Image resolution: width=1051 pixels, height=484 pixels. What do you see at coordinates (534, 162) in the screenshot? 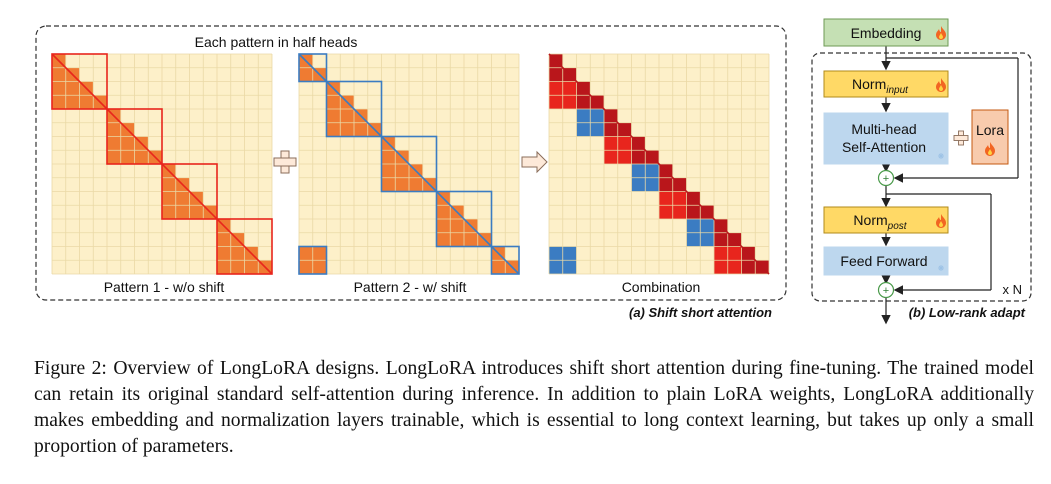
I see `arrow-operator-icon` at bounding box center [534, 162].